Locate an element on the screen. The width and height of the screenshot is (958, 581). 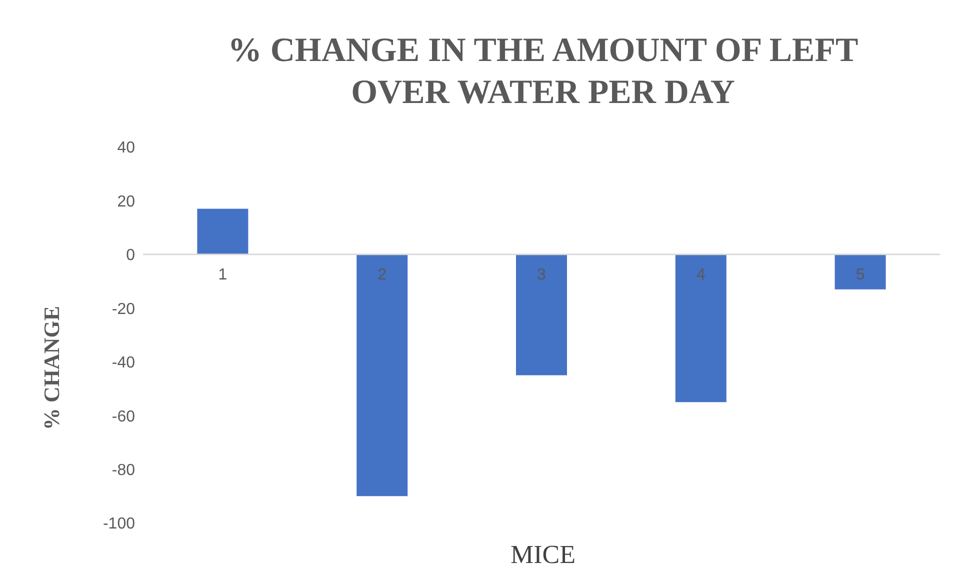
y-tick-label: -40 is located at coordinates (124, 363).